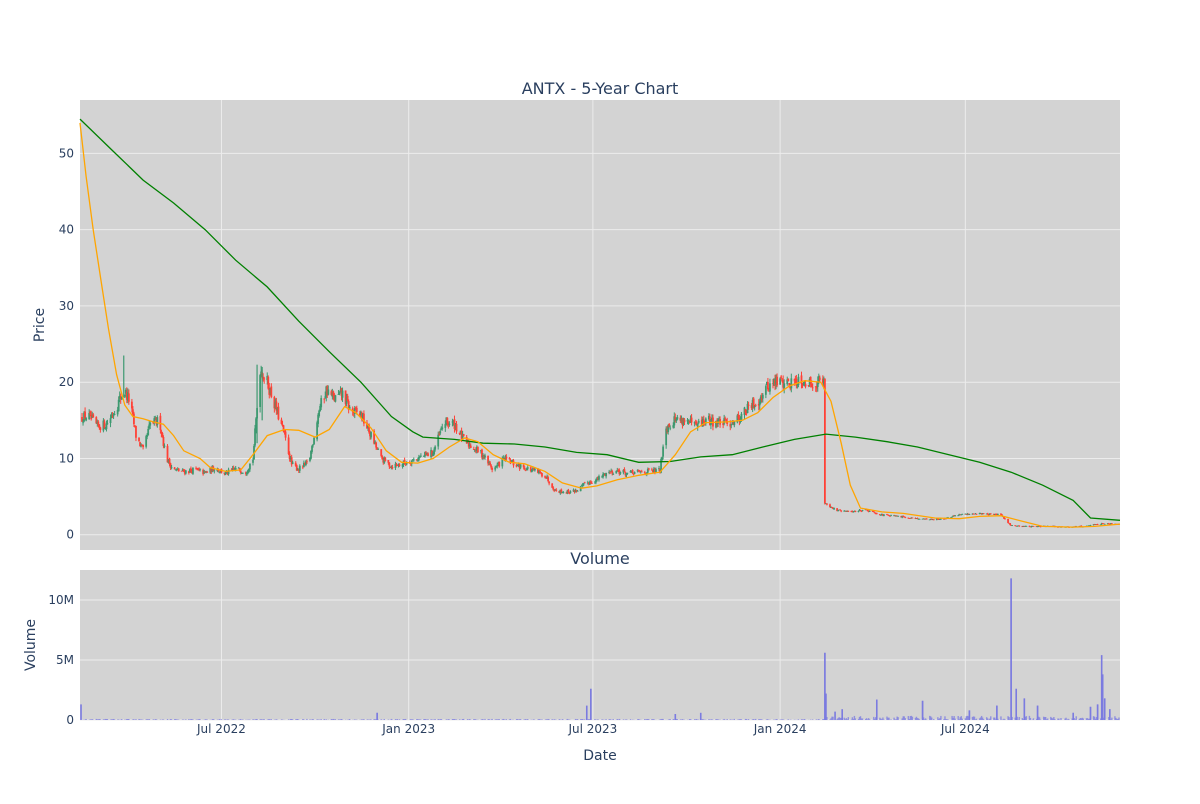 The height and width of the screenshot is (804, 1200). I want to click on date-tick-label: Jul 2024, so click(965, 729).